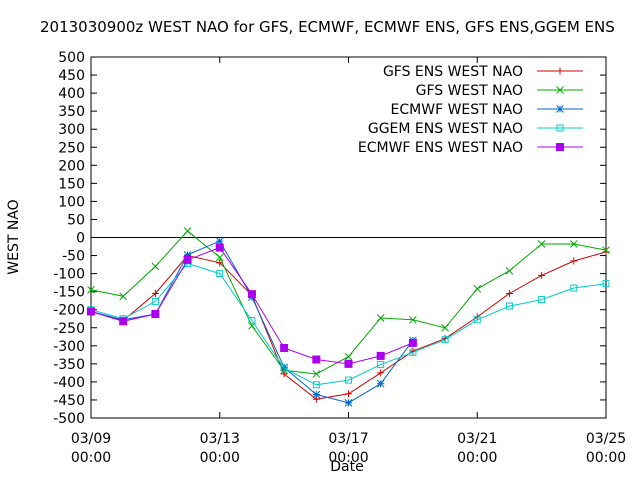 The image size is (640, 480). I want to click on y-tick-label: -50, so click(73, 257).